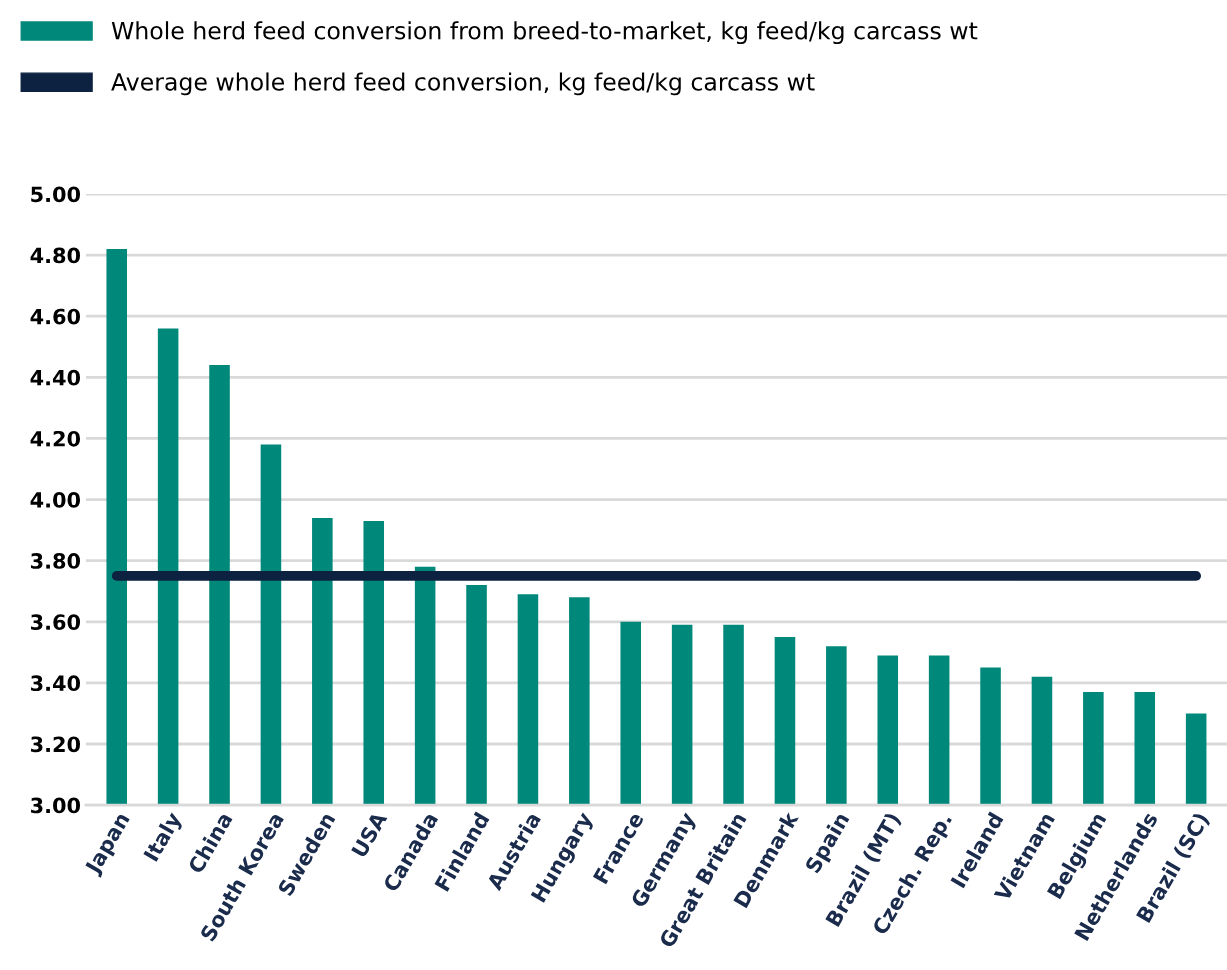 The width and height of the screenshot is (1227, 970). What do you see at coordinates (56, 744) in the screenshot?
I see `y-tick-label: 3.20` at bounding box center [56, 744].